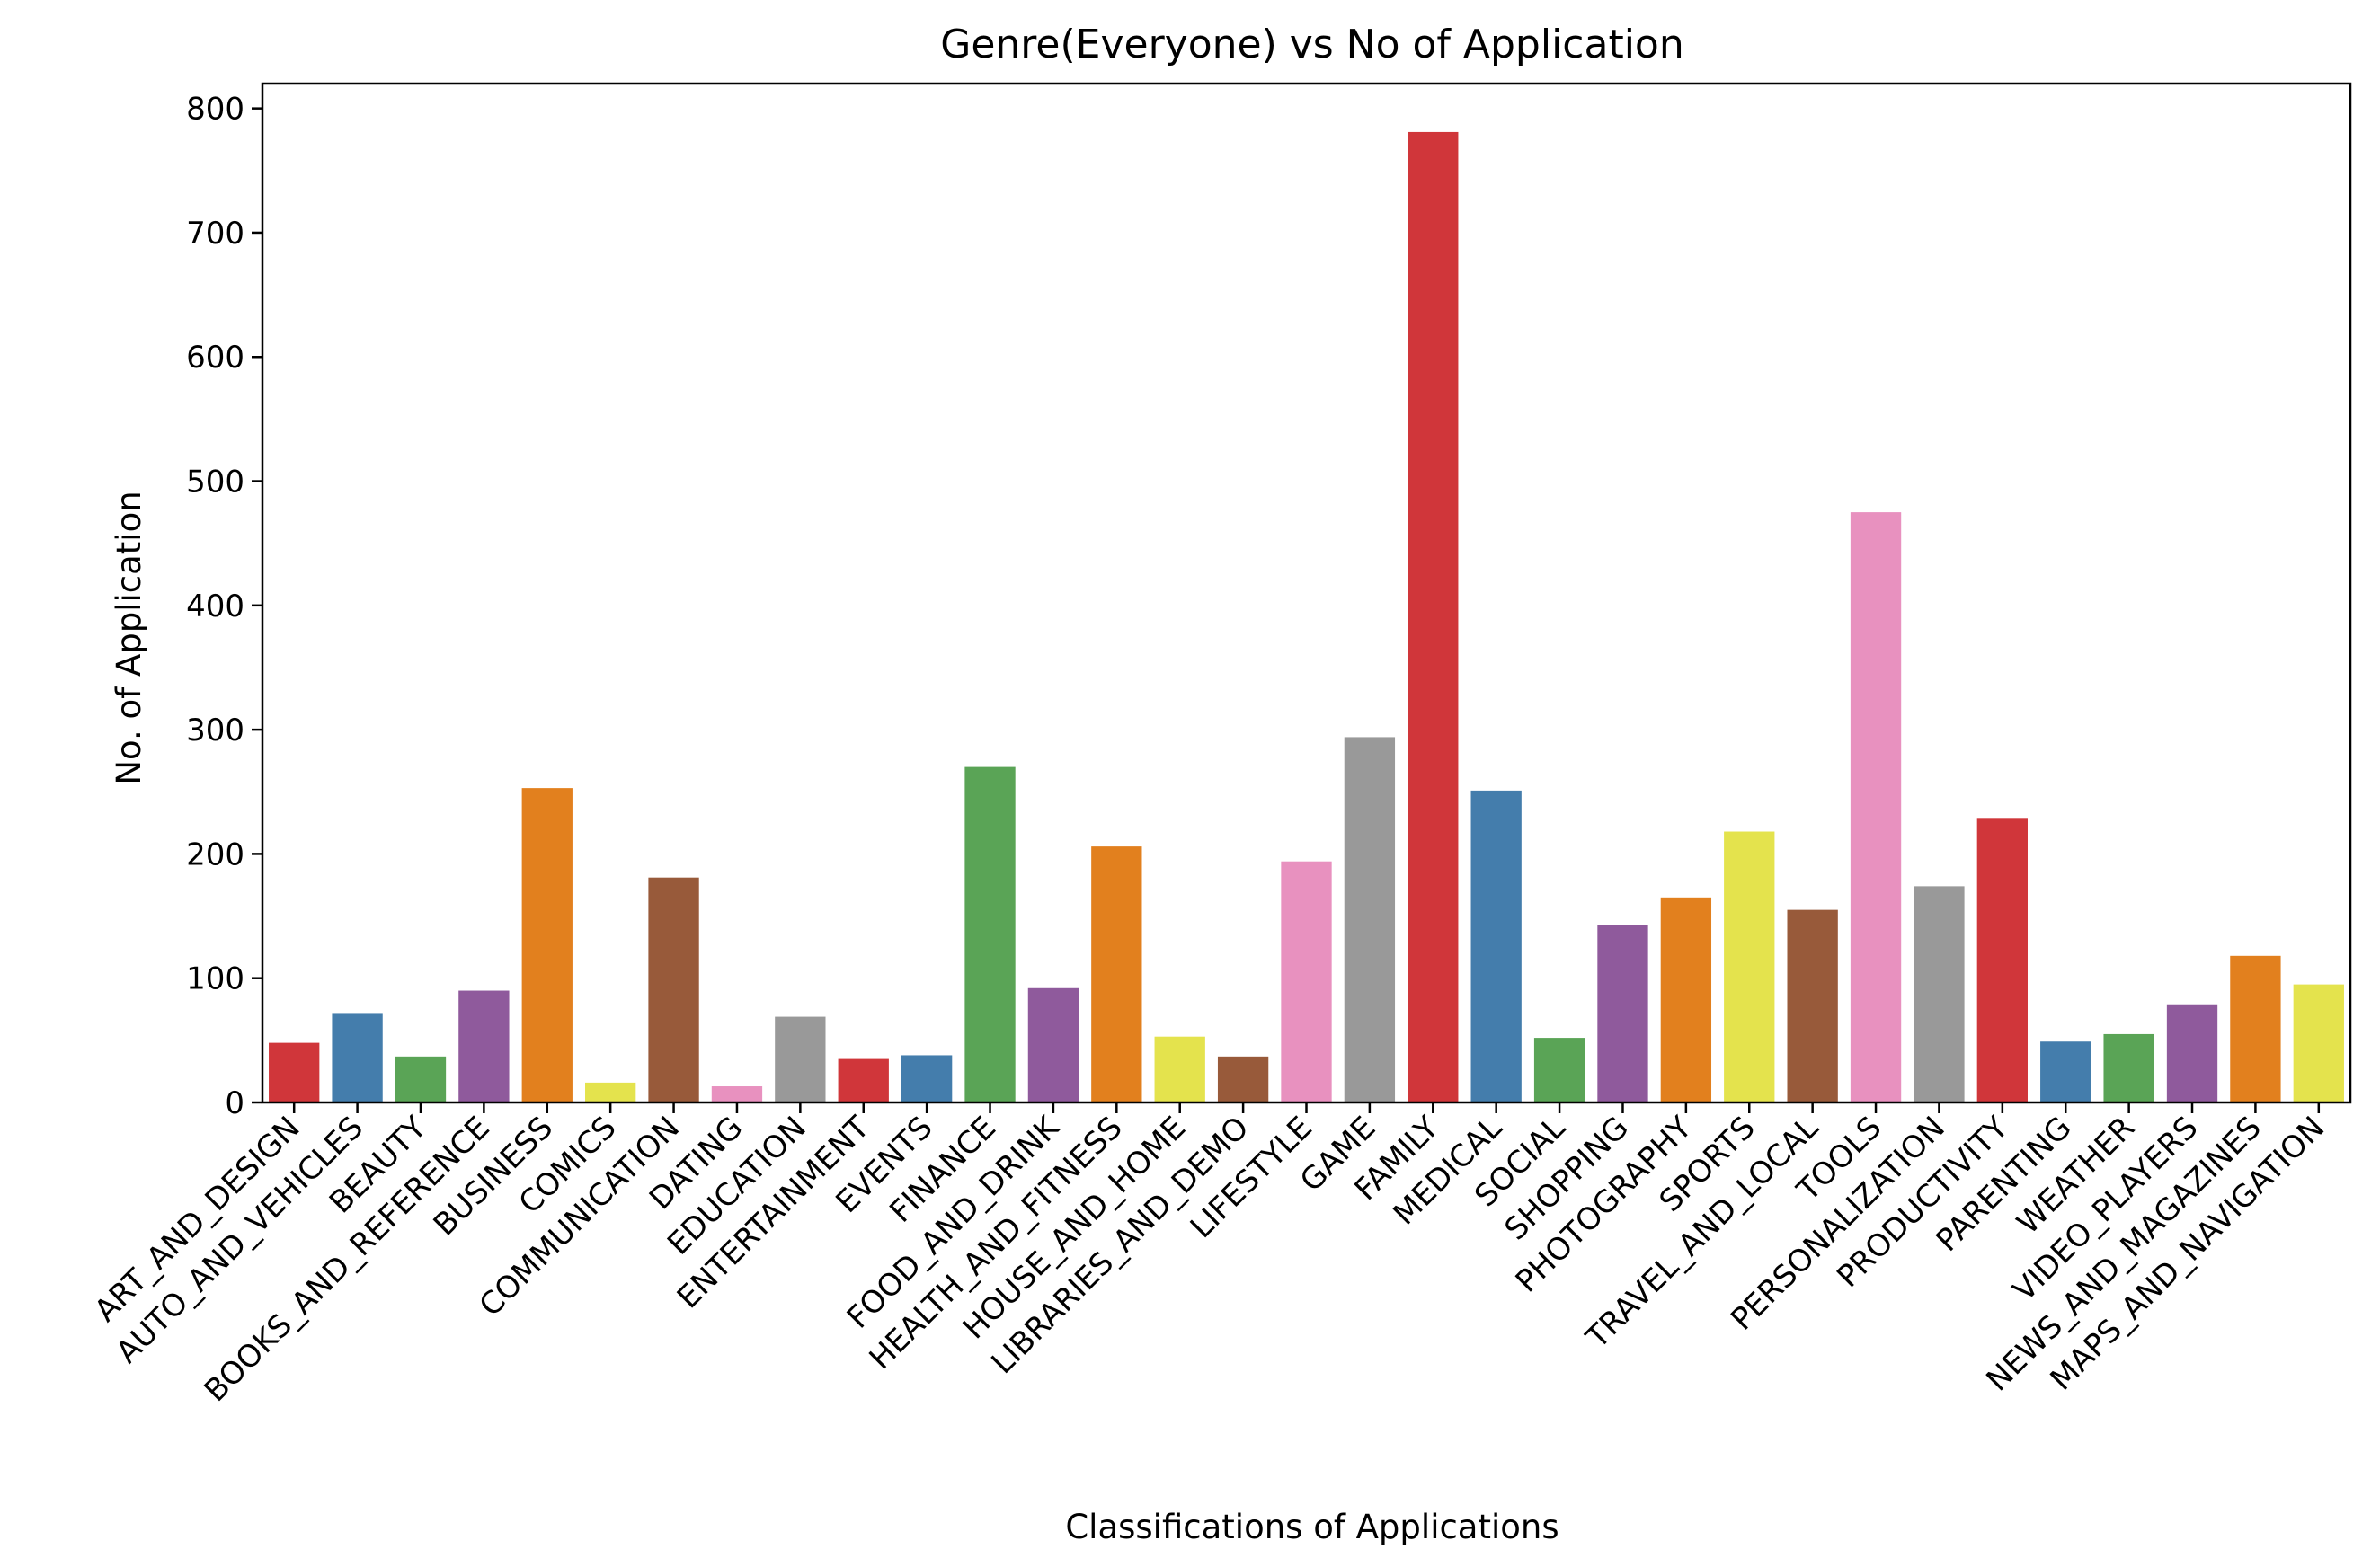  I want to click on bar-finance, so click(990, 934).